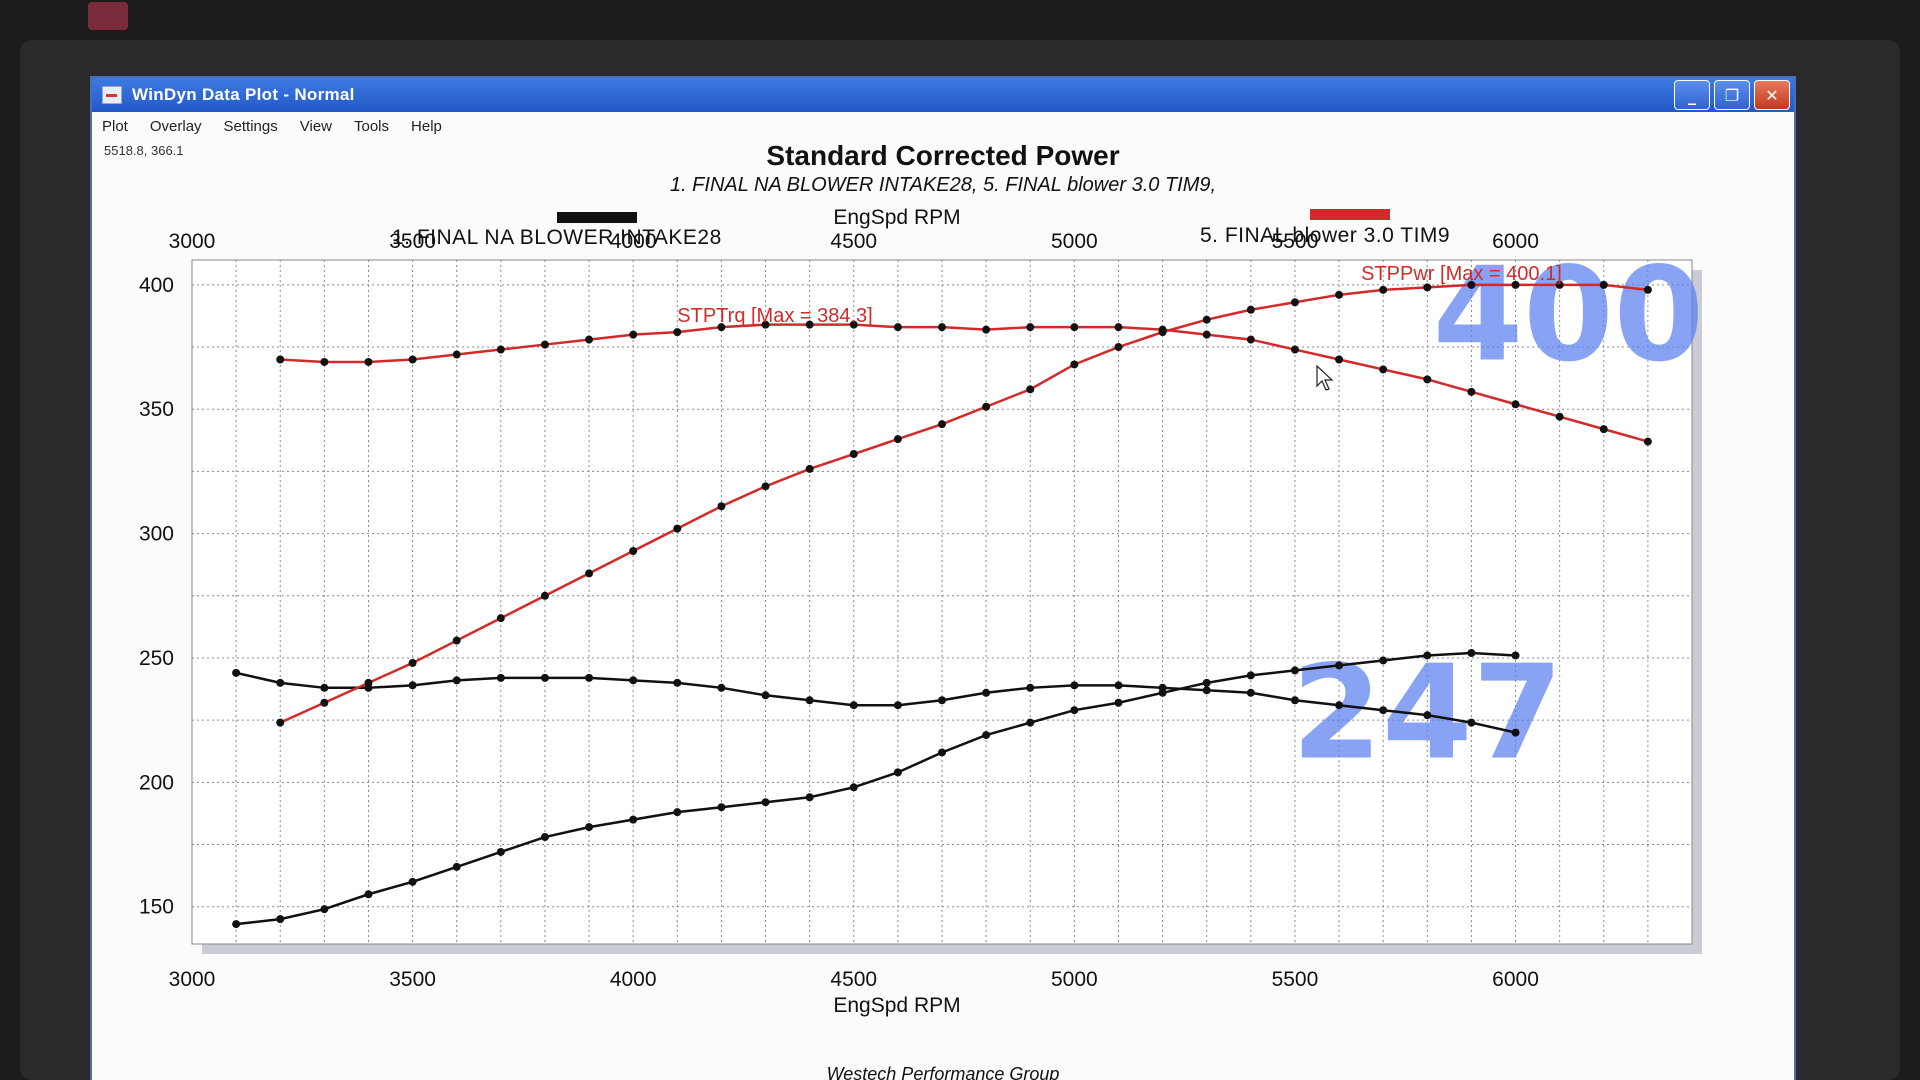  What do you see at coordinates (1732, 95) in the screenshot?
I see `maximize-button: ❐` at bounding box center [1732, 95].